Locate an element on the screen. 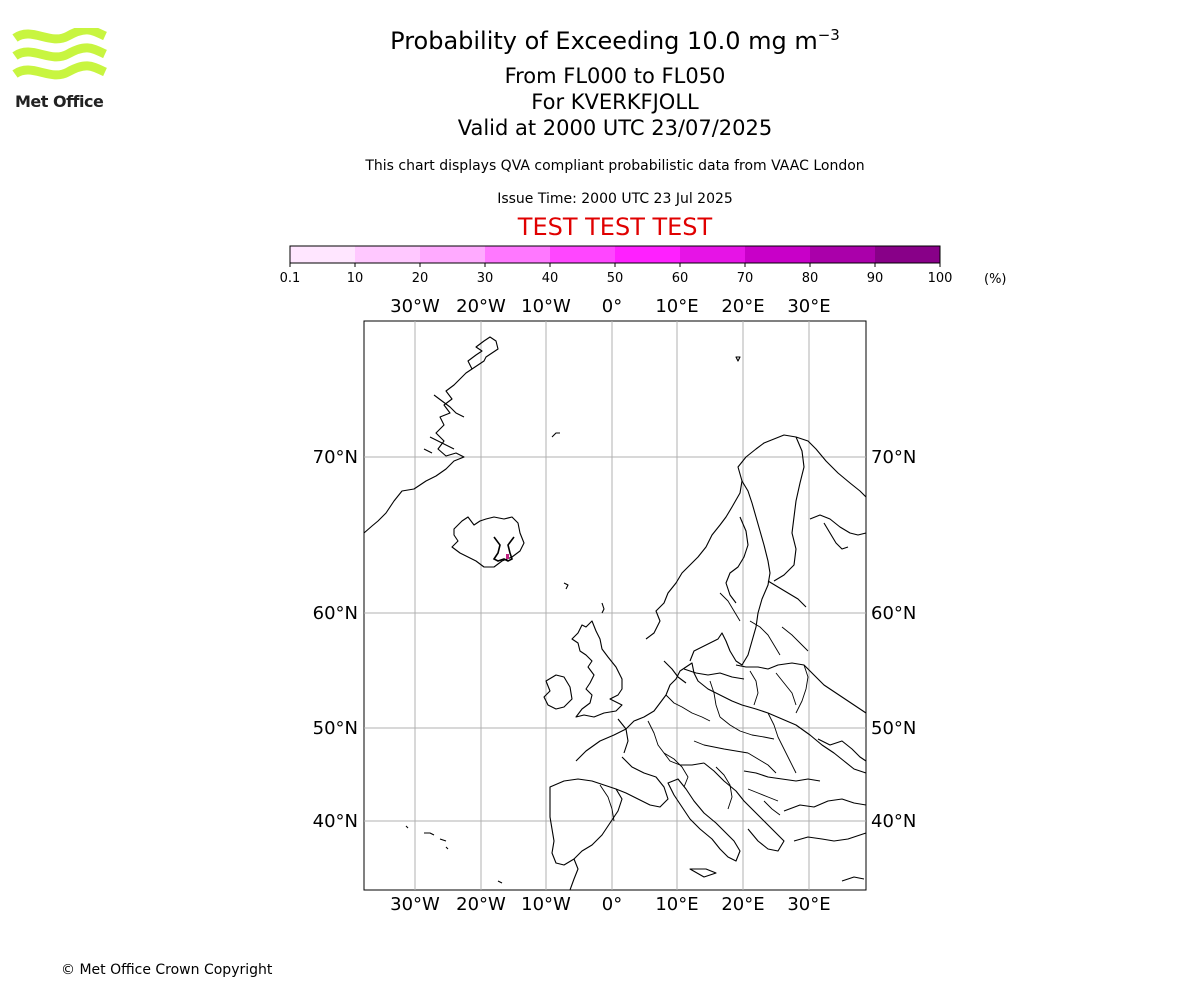  lon-label-bottom: 20°E is located at coordinates (742, 904).